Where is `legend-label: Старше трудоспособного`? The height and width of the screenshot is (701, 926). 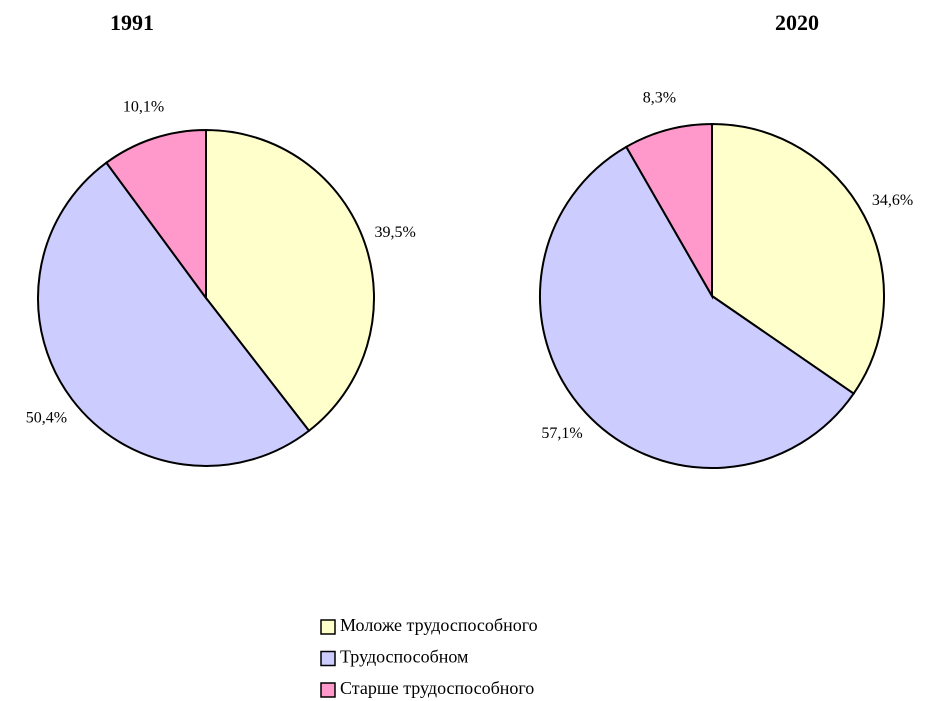 legend-label: Старше трудоспособного is located at coordinates (437, 688).